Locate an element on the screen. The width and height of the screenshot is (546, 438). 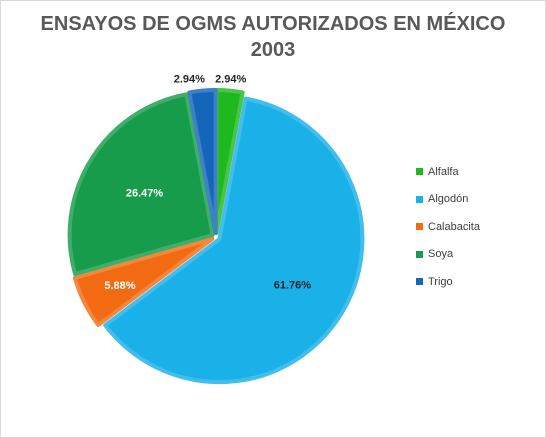
chart-subtitle: 2003 is located at coordinates (273, 50).